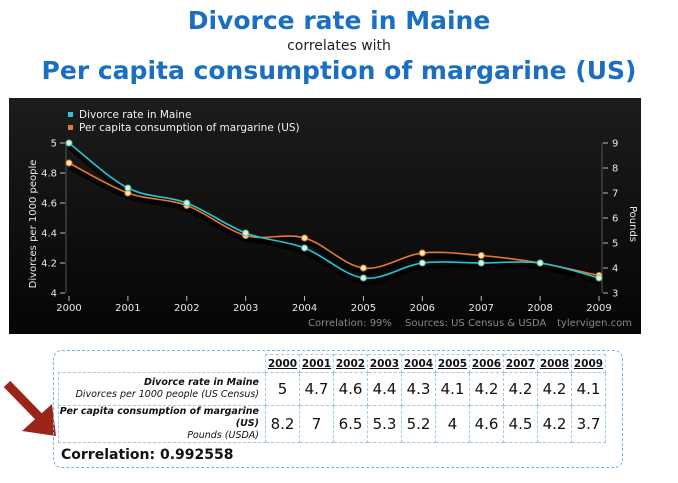  What do you see at coordinates (615, 144) in the screenshot?
I see `y-right-tick-label: 9` at bounding box center [615, 144].